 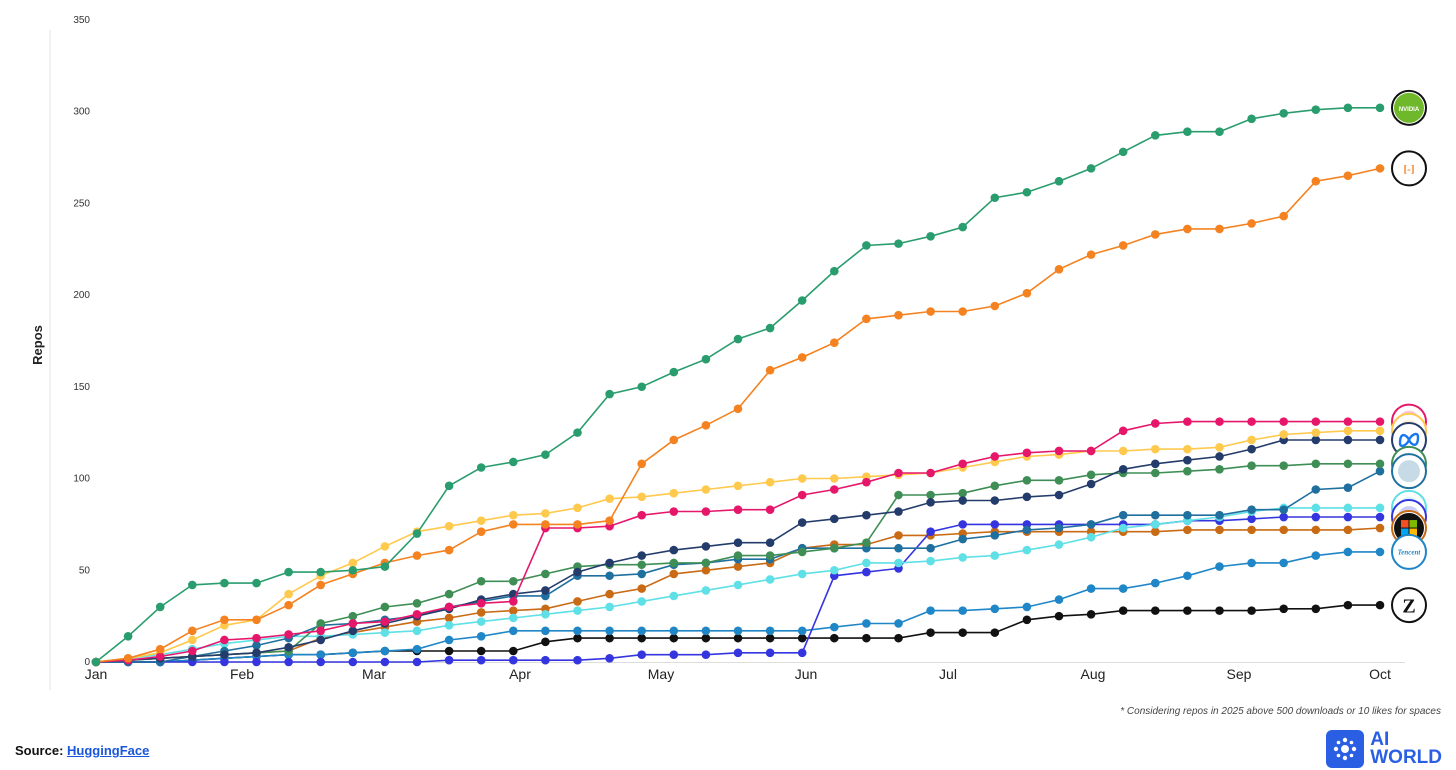 What do you see at coordinates (1093, 674) in the screenshot?
I see `x-tick-label: Aug` at bounding box center [1093, 674].